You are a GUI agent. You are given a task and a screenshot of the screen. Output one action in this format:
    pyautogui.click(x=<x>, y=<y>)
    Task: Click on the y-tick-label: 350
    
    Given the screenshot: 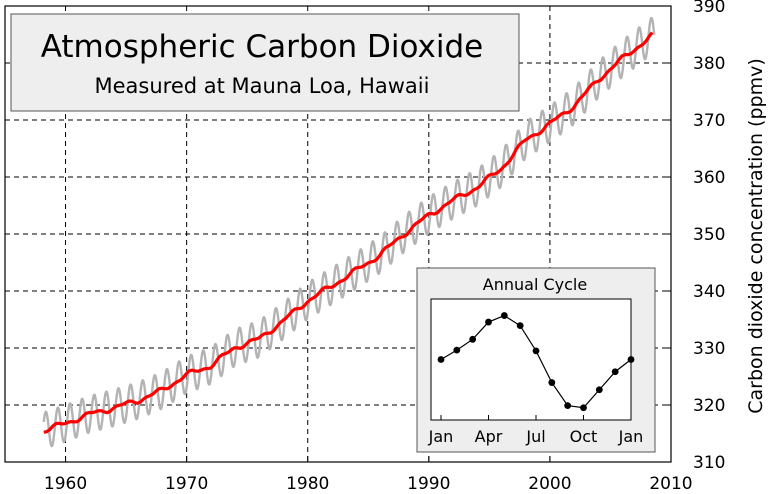 What is the action you would take?
    pyautogui.click(x=709, y=235)
    